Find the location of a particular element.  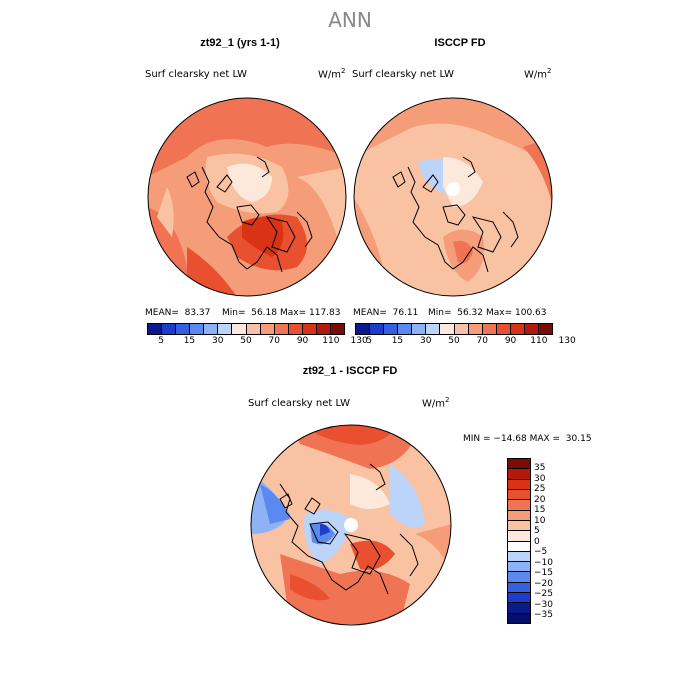

colorbar-tick-label: −5 is located at coordinates (541, 552).